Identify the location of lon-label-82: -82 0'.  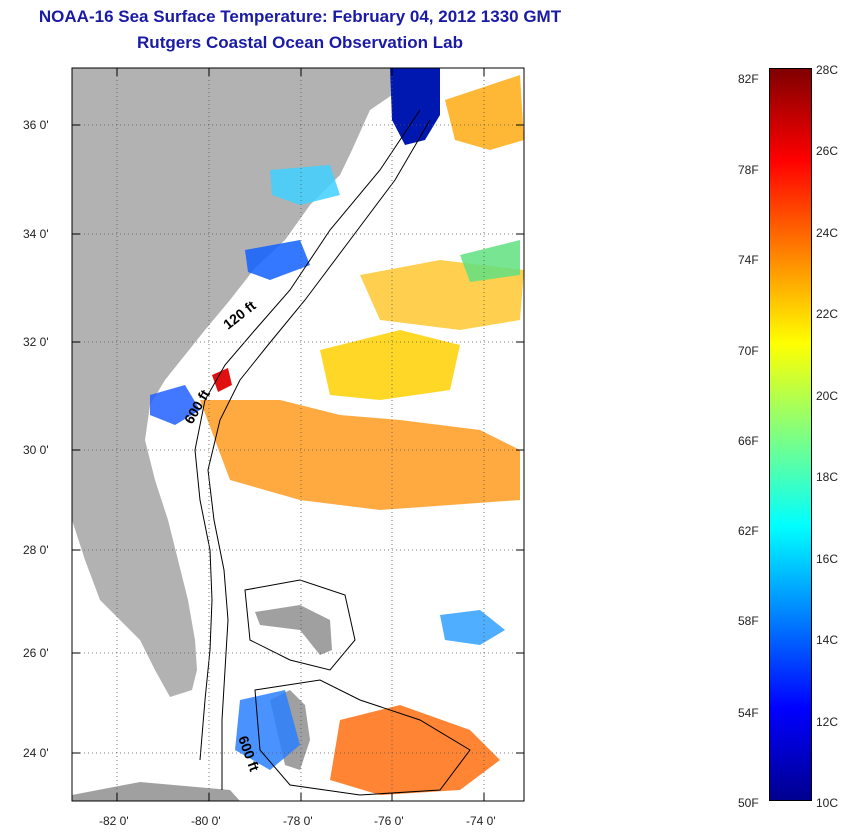
(114, 821).